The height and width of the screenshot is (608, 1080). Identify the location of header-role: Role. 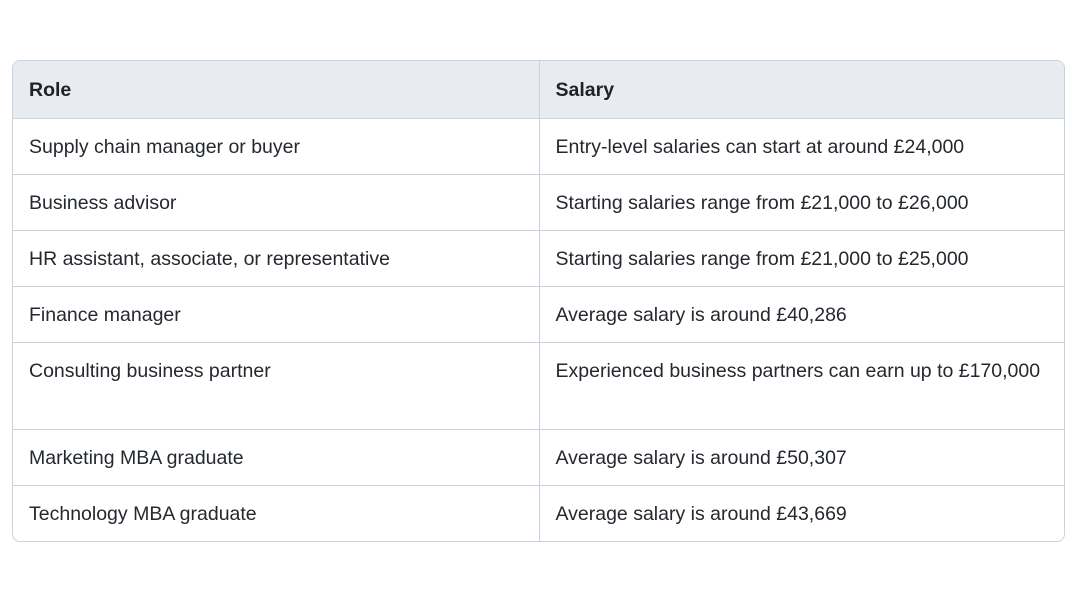
(276, 90).